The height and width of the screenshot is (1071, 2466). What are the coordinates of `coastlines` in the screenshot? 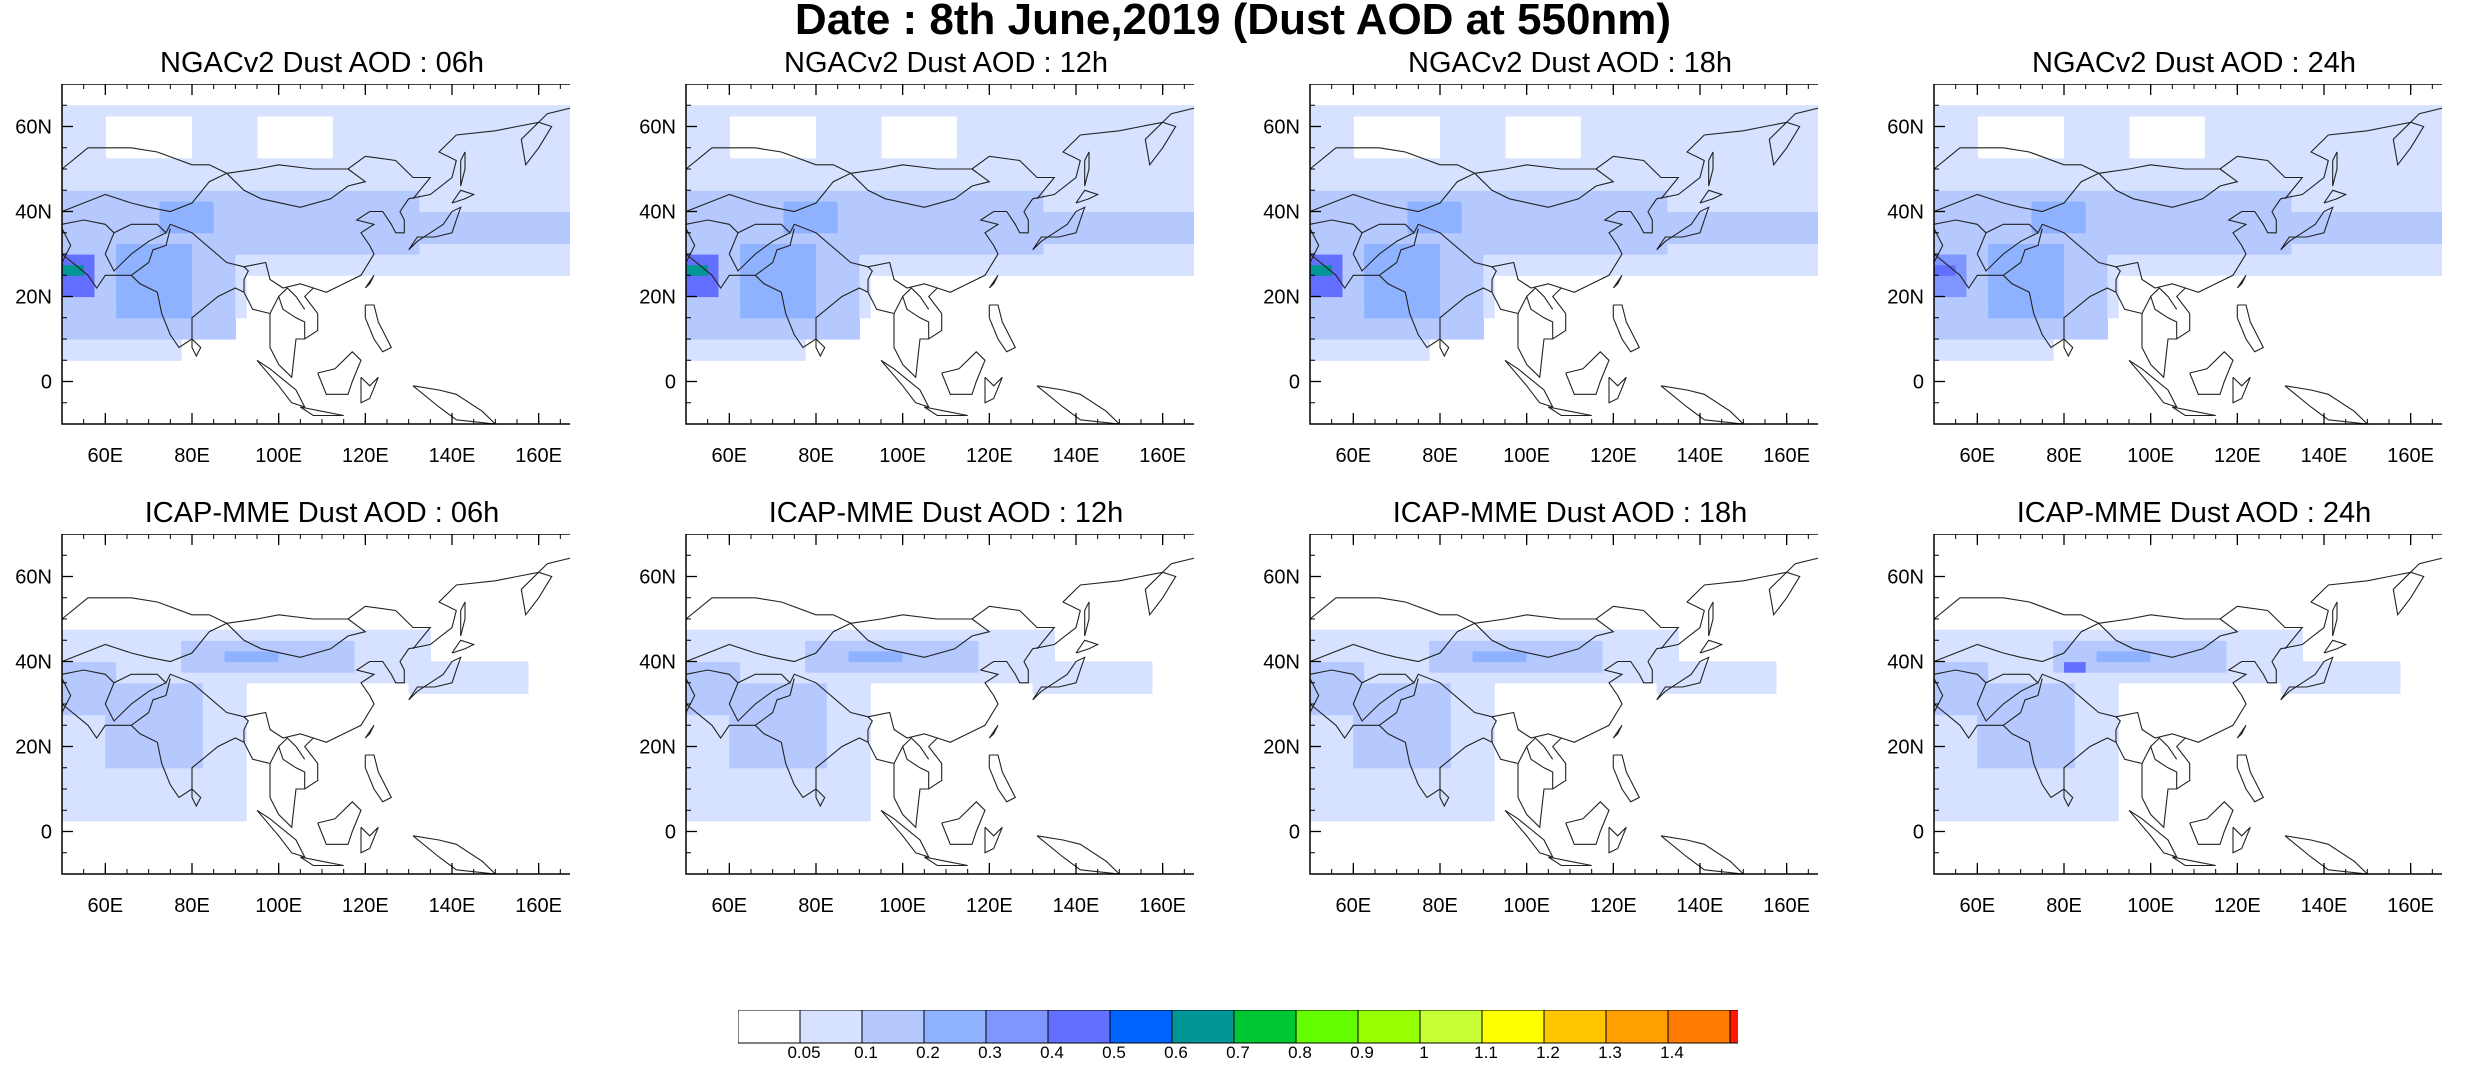 It's located at (1563, 266).